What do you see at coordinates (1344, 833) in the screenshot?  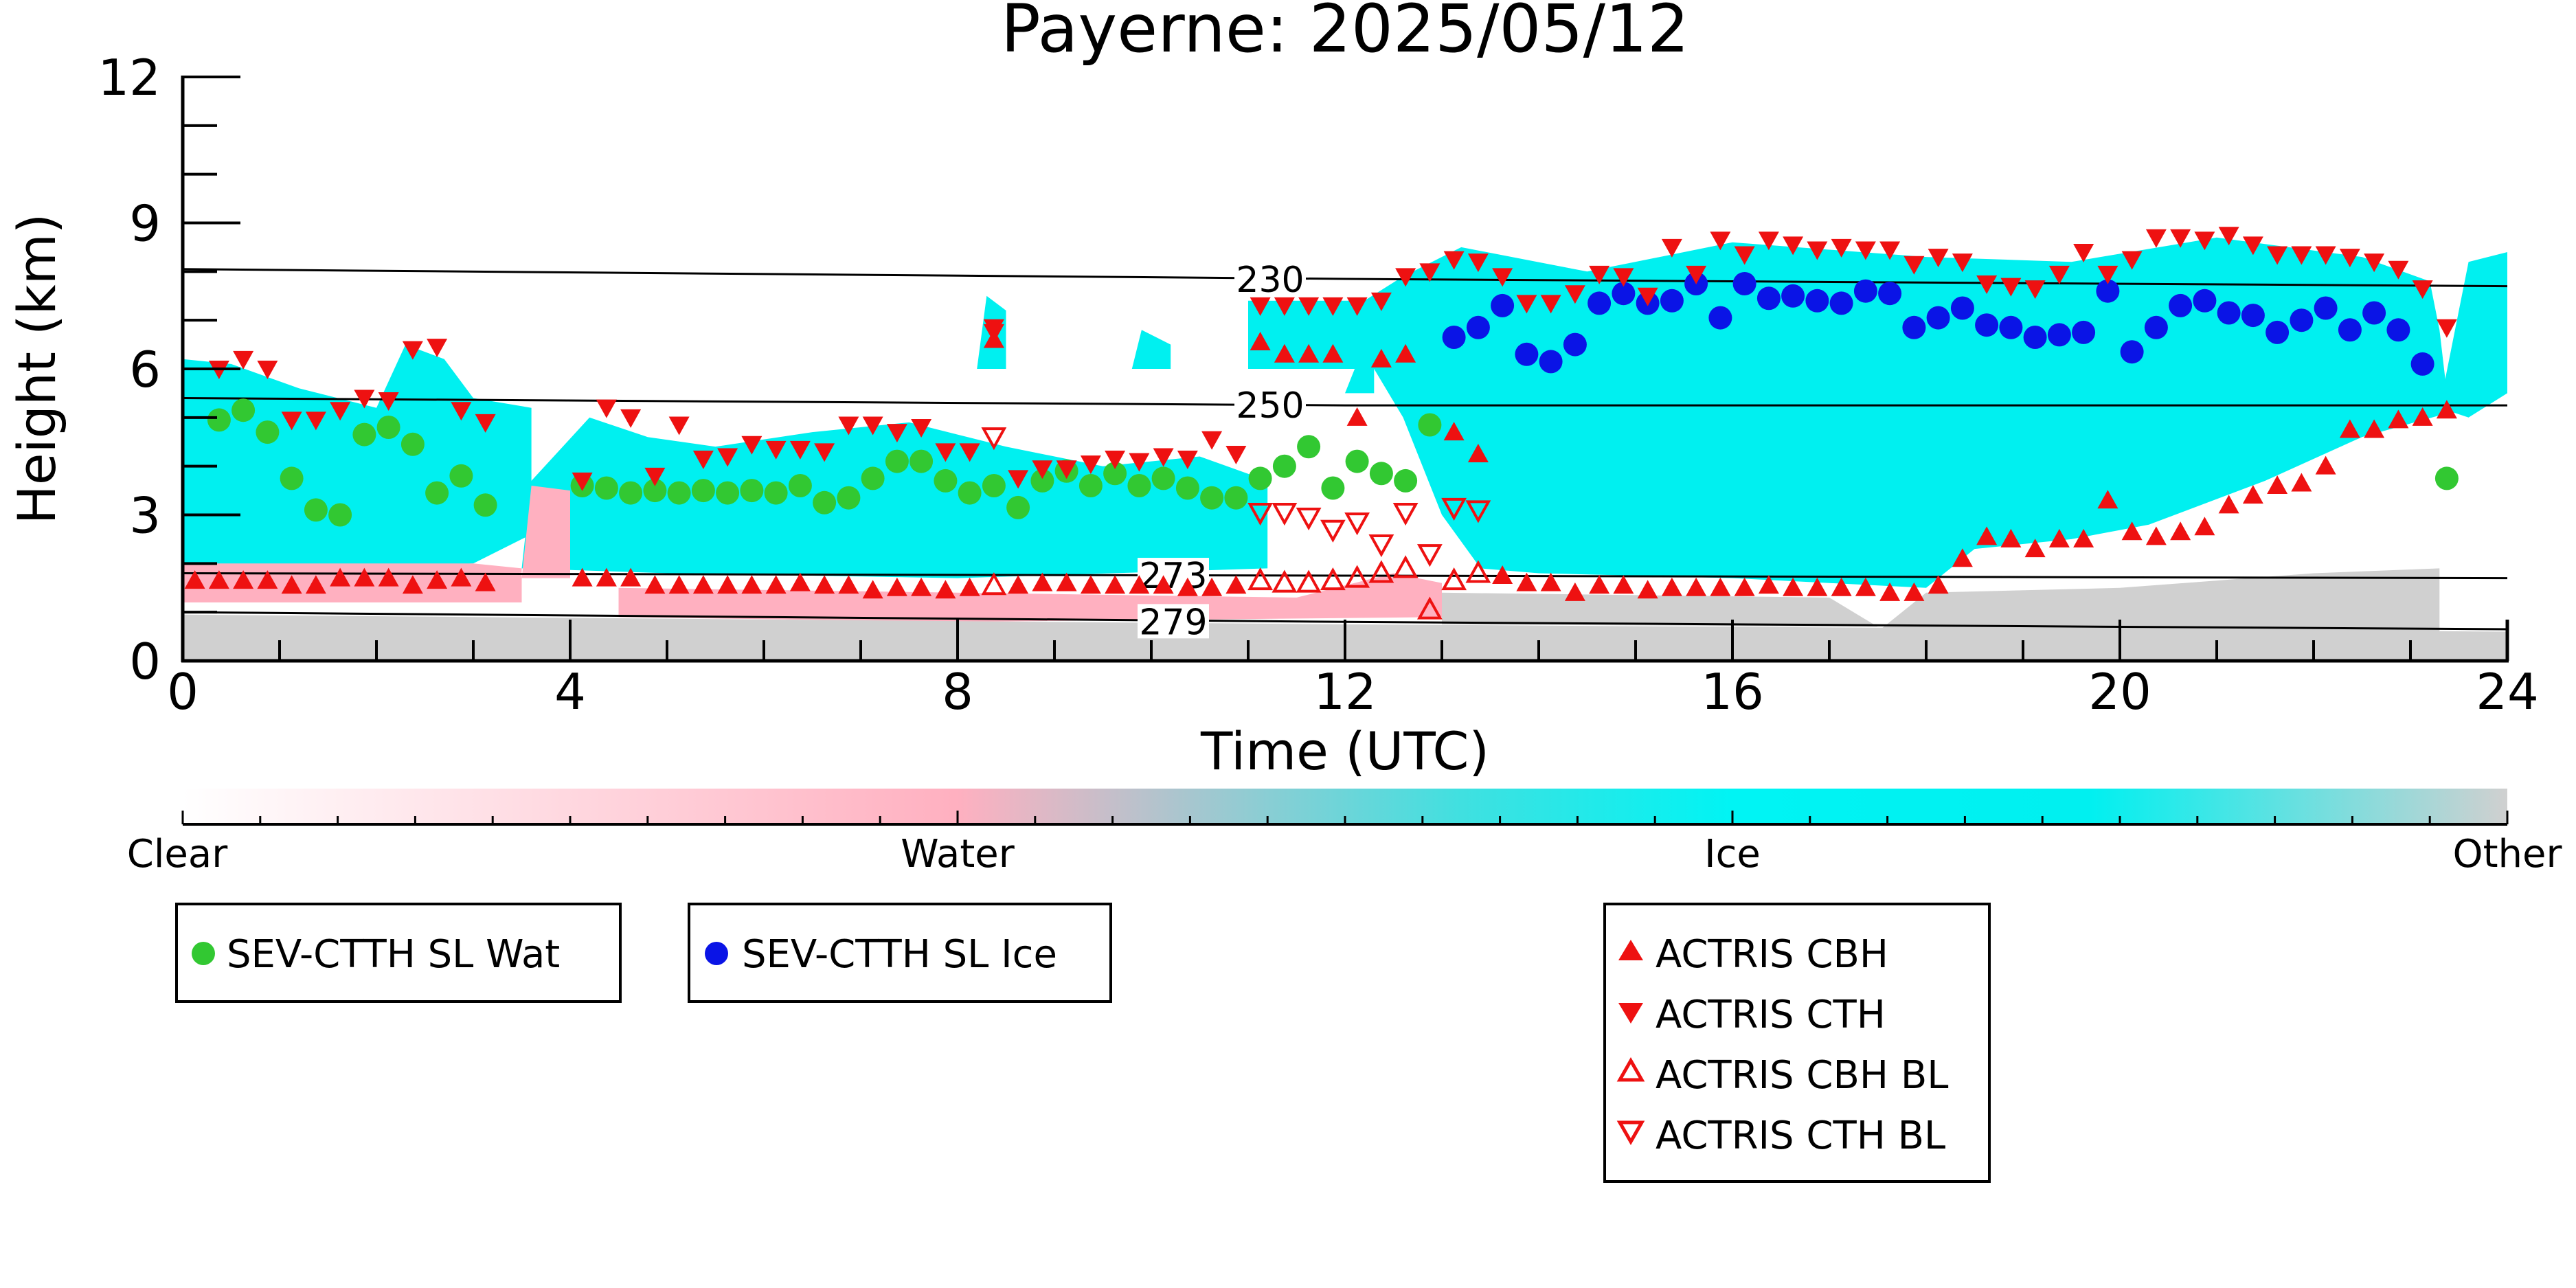 I see `phase-colorbar: Clear Water Ice Other` at bounding box center [1344, 833].